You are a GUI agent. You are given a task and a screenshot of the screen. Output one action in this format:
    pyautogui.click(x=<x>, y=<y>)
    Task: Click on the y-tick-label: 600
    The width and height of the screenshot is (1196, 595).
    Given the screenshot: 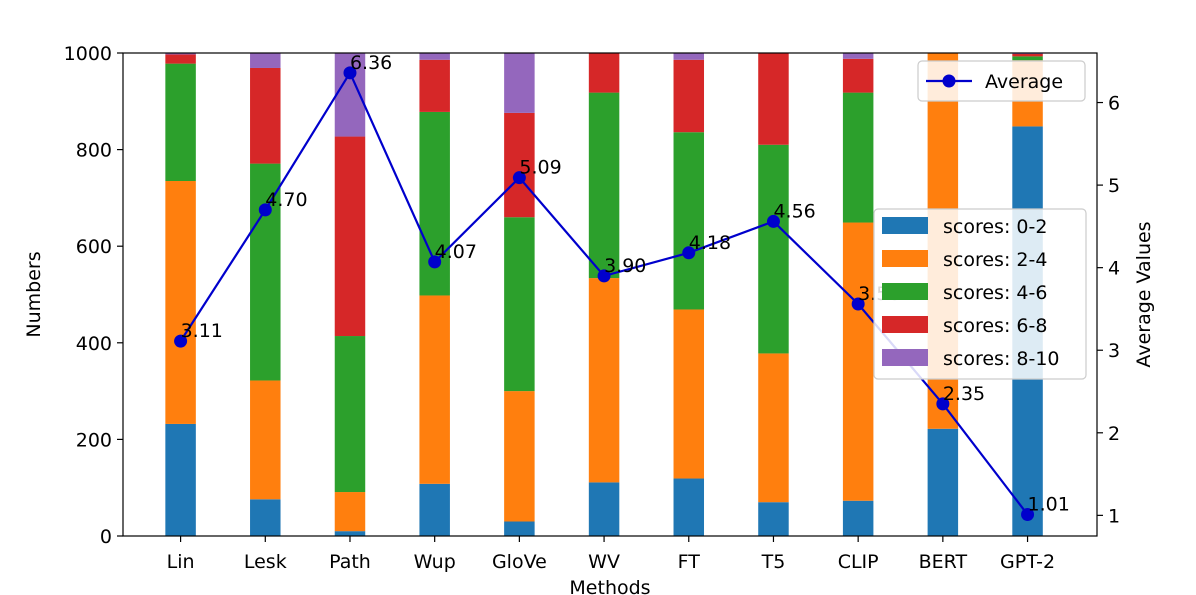 What is the action you would take?
    pyautogui.click(x=94, y=247)
    